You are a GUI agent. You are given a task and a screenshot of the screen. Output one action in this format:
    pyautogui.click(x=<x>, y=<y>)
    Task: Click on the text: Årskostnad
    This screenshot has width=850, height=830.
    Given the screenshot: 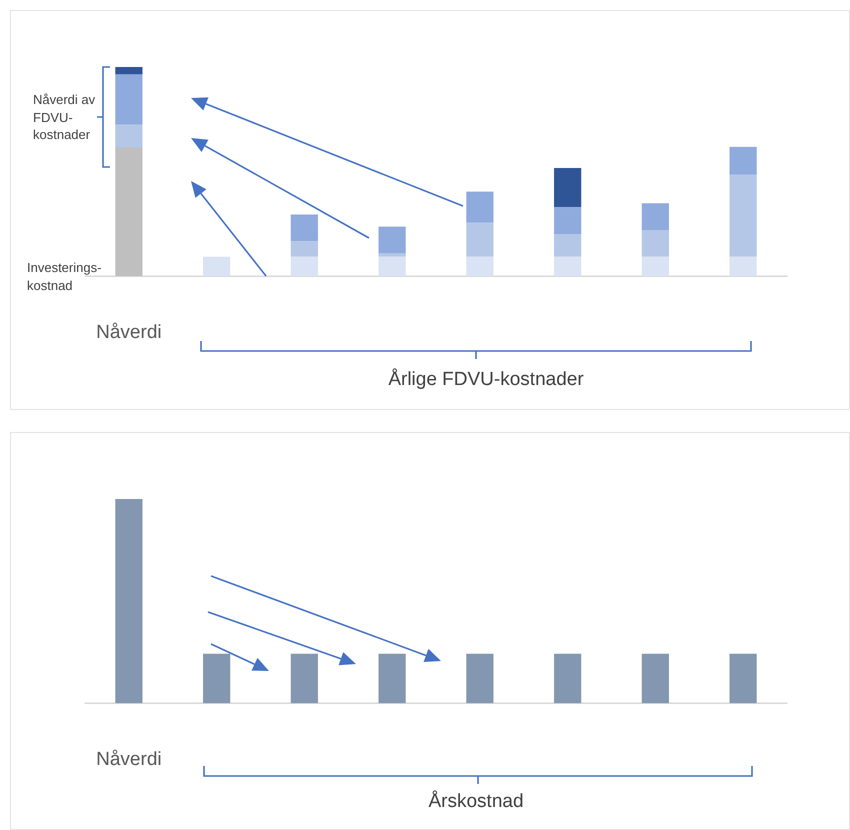 What is the action you would take?
    pyautogui.click(x=476, y=801)
    